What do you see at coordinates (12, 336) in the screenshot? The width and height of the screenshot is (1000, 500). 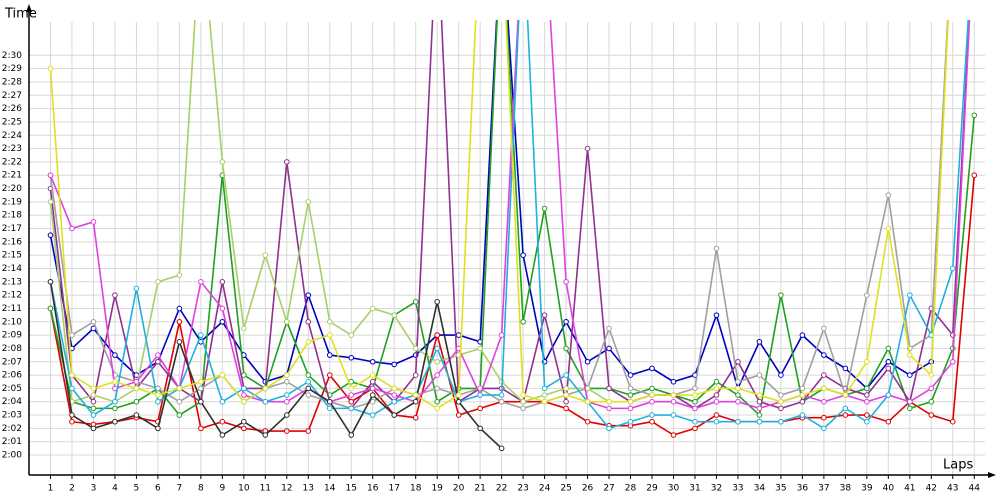 I see `y-tick-label: 2:09` at bounding box center [12, 336].